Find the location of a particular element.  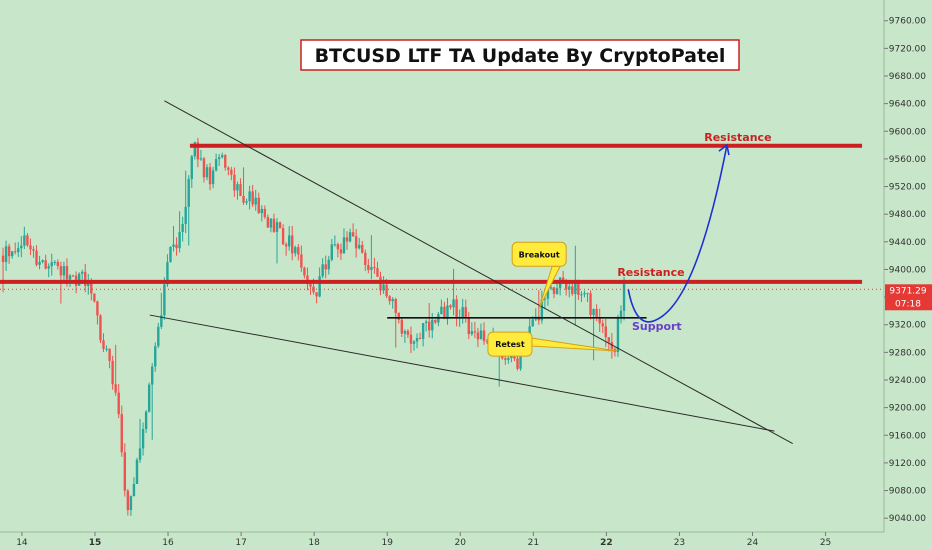

time-tick-label: 21 is located at coordinates (533, 543).